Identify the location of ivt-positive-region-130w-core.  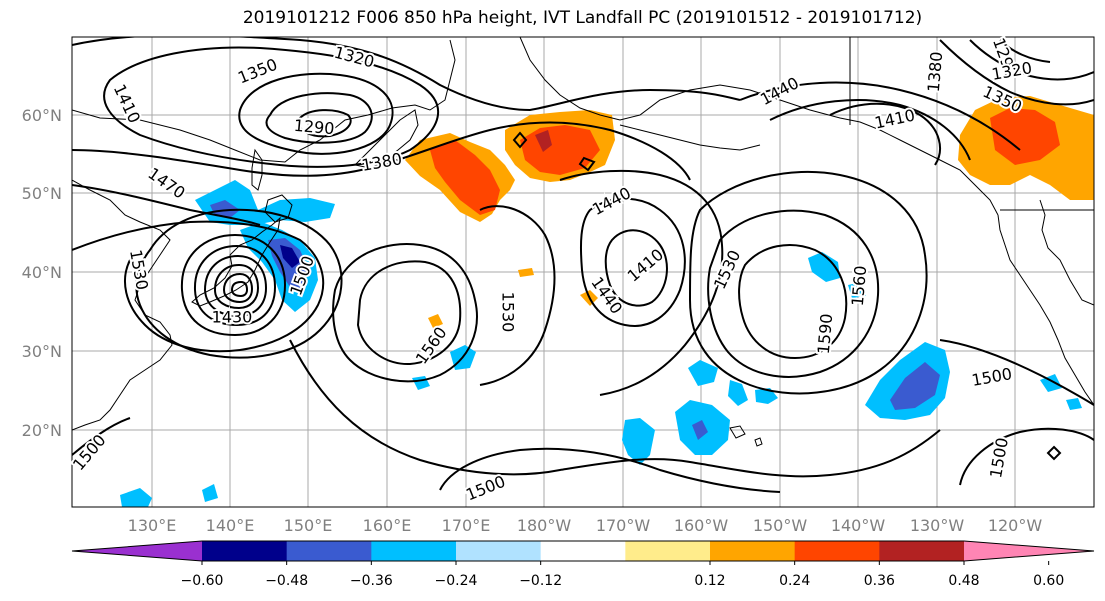
(1025, 136).